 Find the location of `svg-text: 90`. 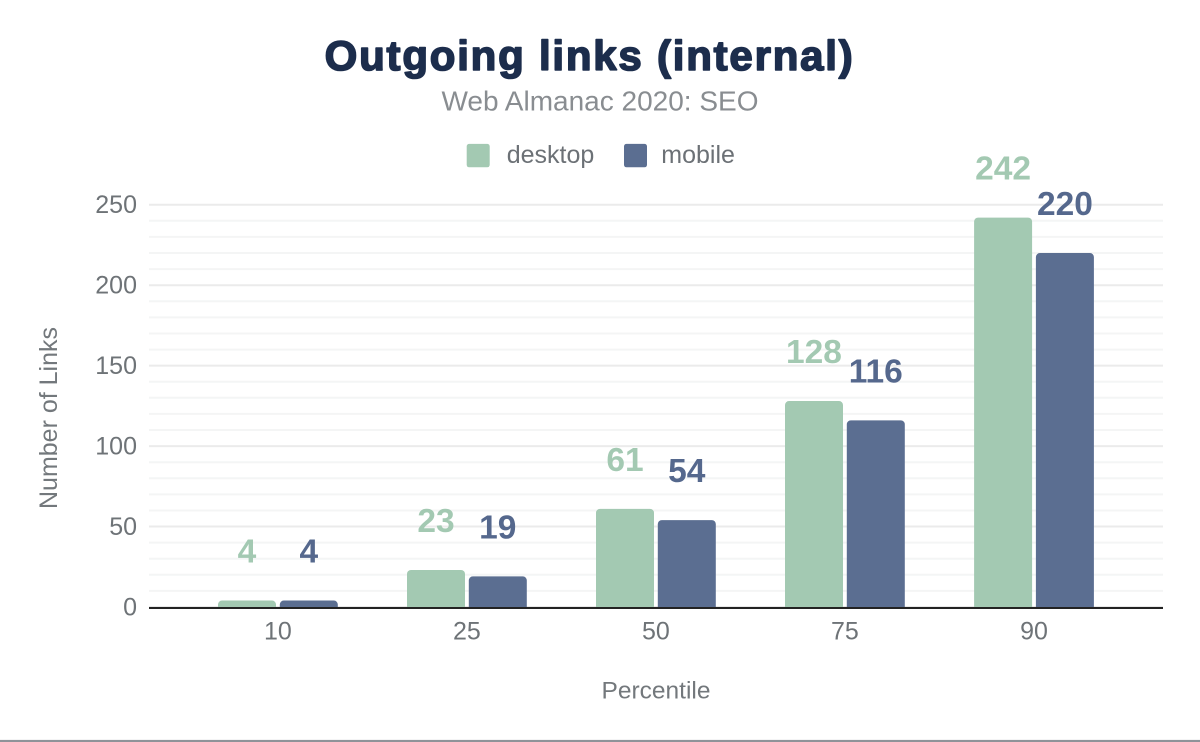

svg-text: 90 is located at coordinates (1034, 631).